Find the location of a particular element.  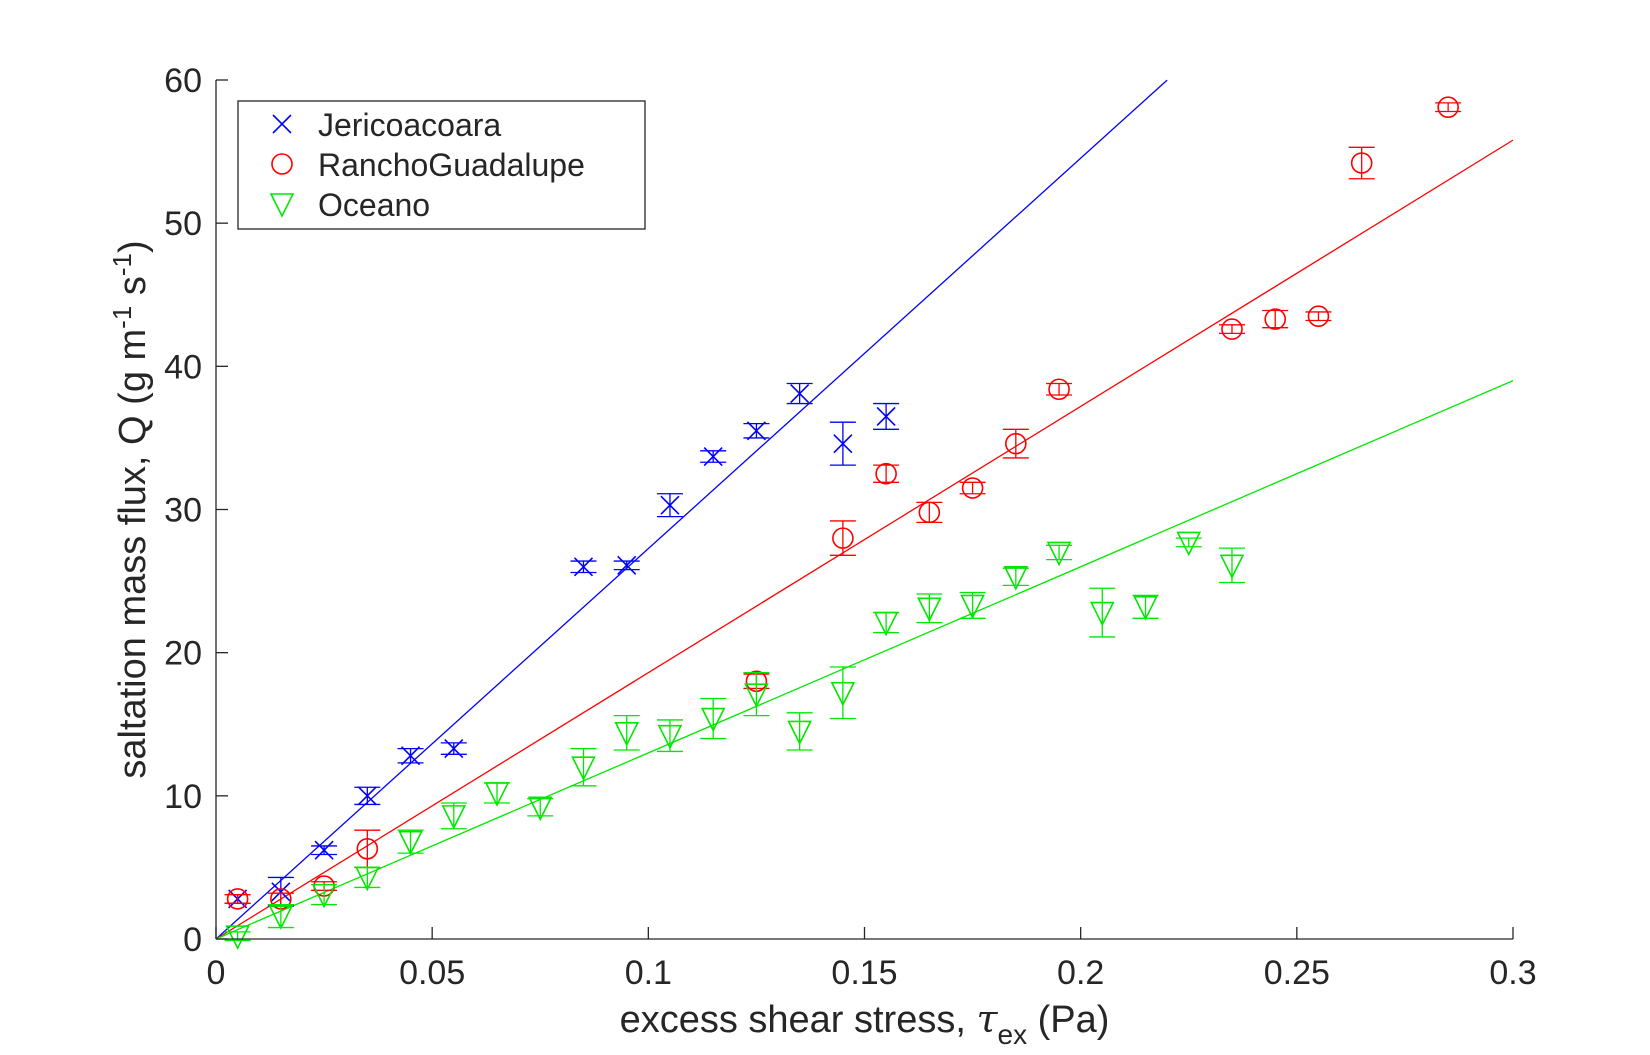

x-tick-label: 0.1 is located at coordinates (648, 973).